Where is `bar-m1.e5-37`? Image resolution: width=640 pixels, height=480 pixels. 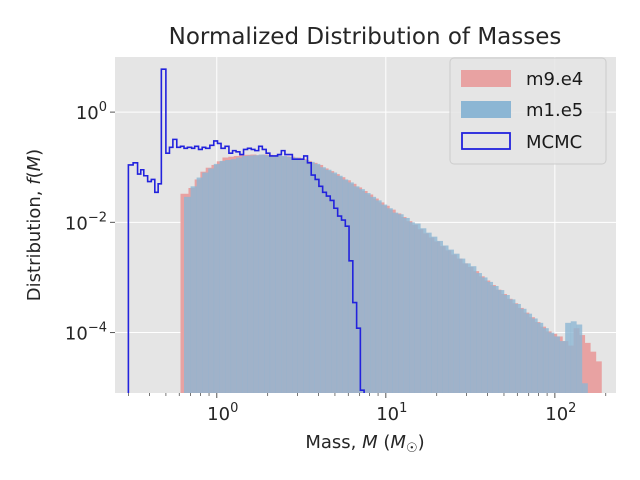
bar-m1.e5-37 is located at coordinates (395, 302).